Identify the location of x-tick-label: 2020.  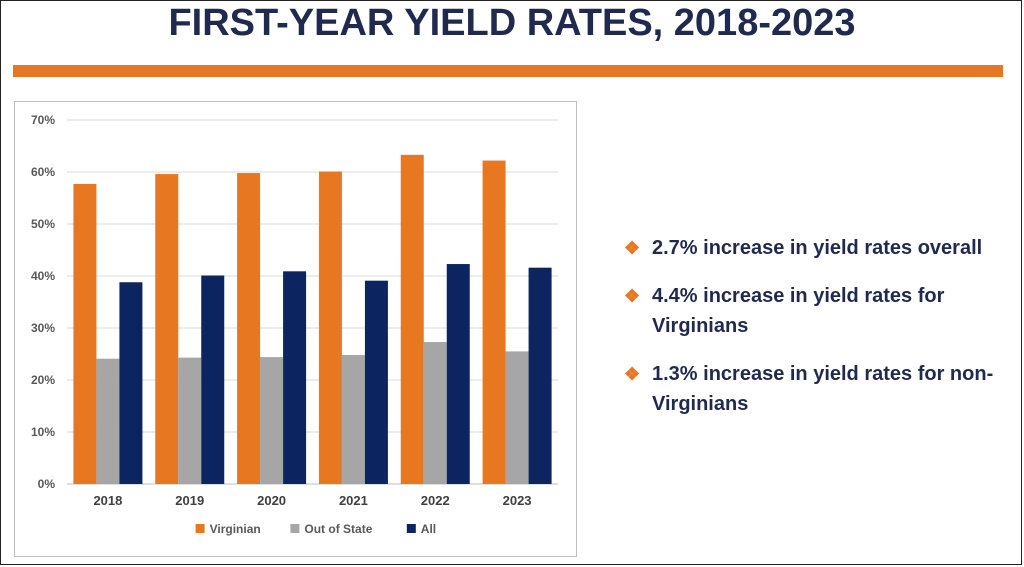
(271, 500).